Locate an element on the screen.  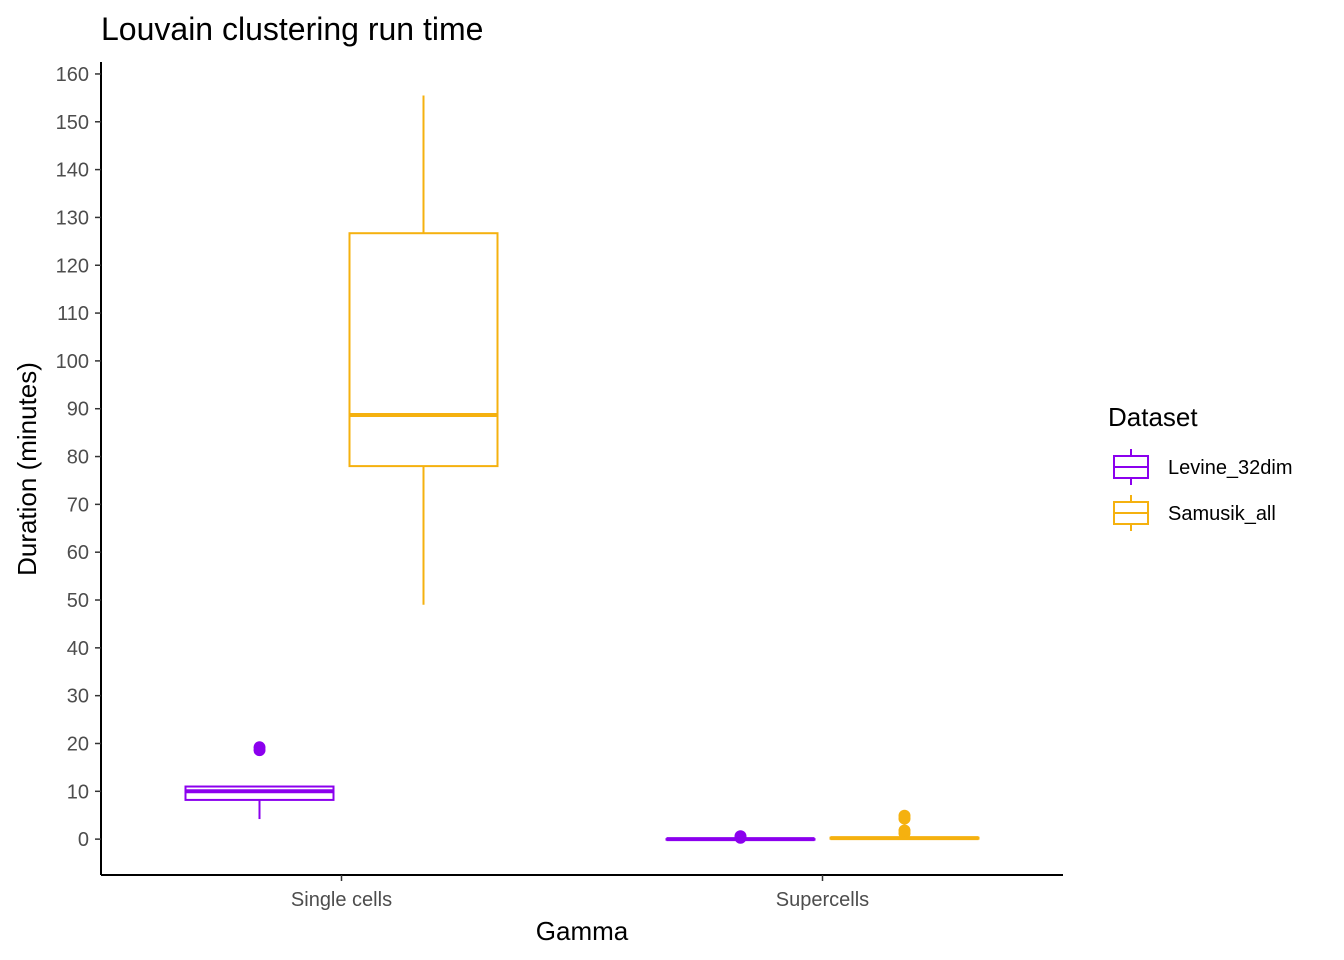
y-tick-label: 50 is located at coordinates (78, 601).